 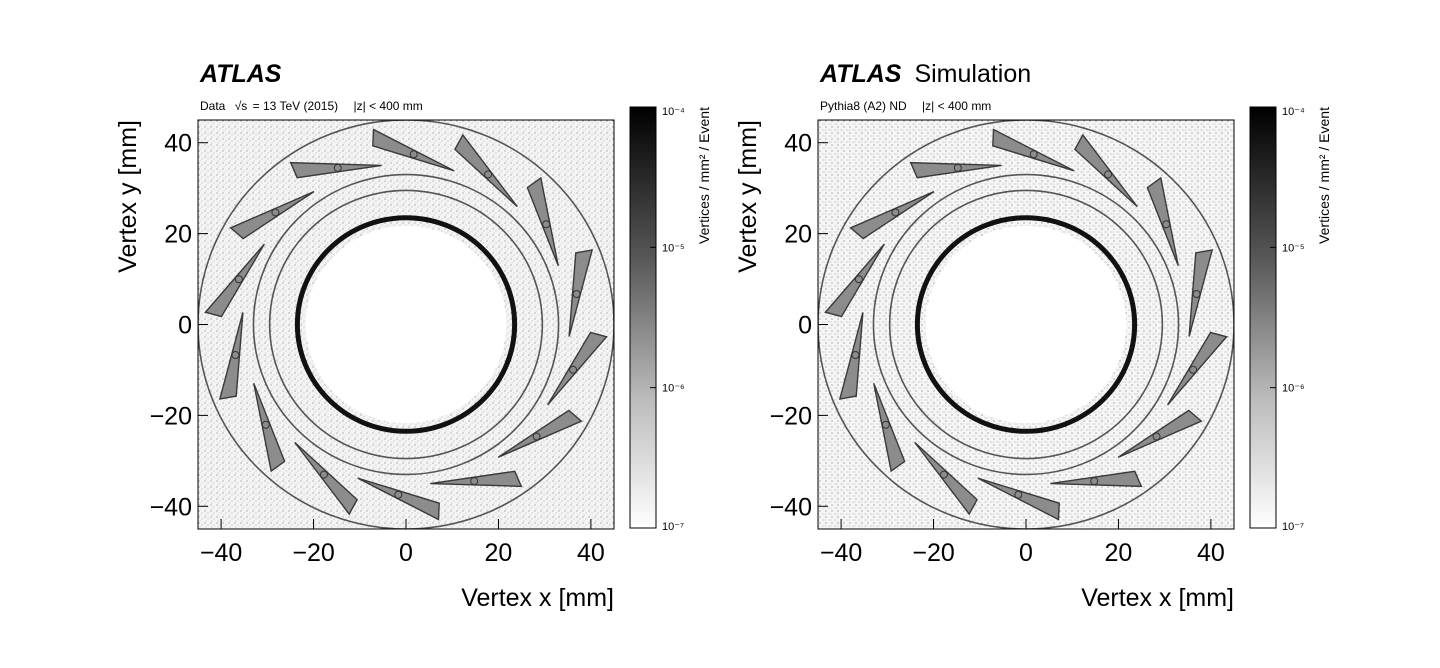 I want to click on colorbar-label: Vertices / mm² / Event, so click(x=704, y=175).